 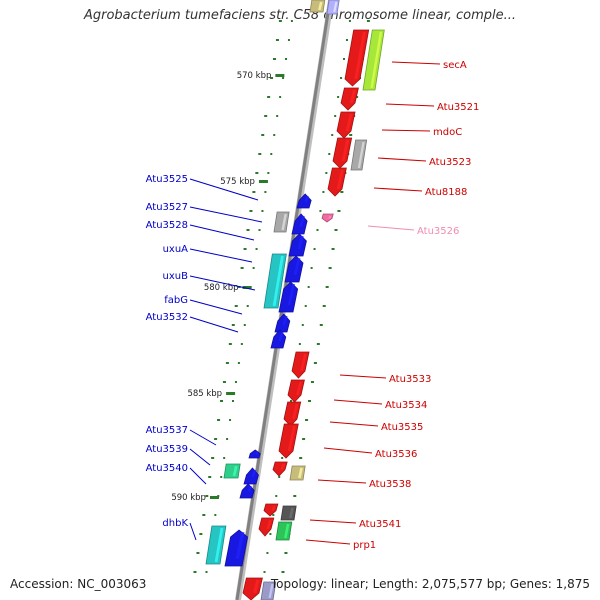 What do you see at coordinates (280, 469) in the screenshot?
I see `gene-Atu3537r` at bounding box center [280, 469].